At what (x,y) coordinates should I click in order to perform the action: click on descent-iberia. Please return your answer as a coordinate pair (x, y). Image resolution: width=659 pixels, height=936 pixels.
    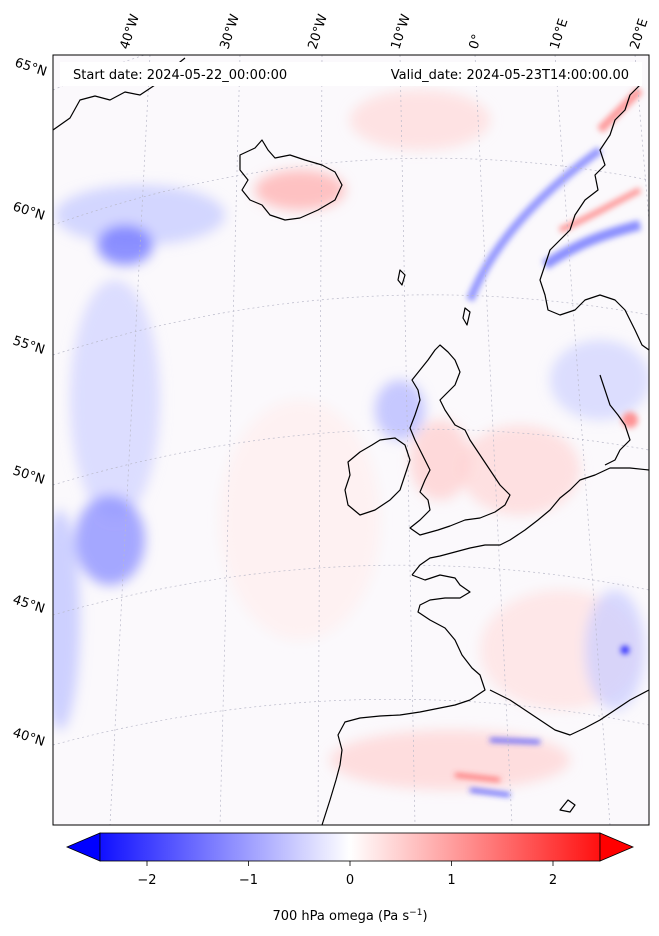
    Looking at the image, I should click on (450, 760).